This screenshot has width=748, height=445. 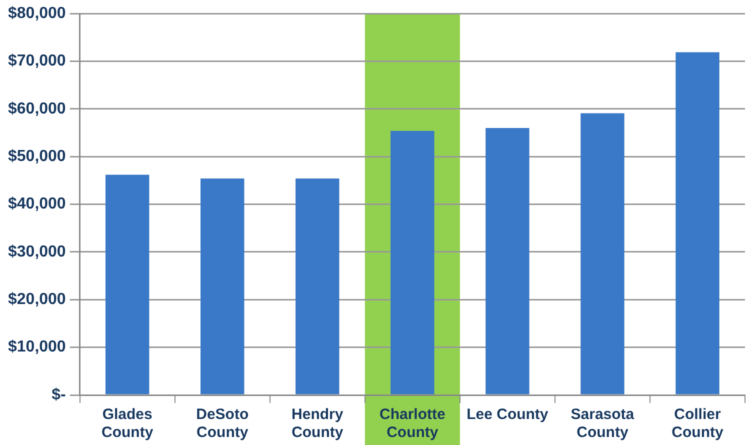 What do you see at coordinates (602, 424) in the screenshot?
I see `x-tick-label: Sarasota County` at bounding box center [602, 424].